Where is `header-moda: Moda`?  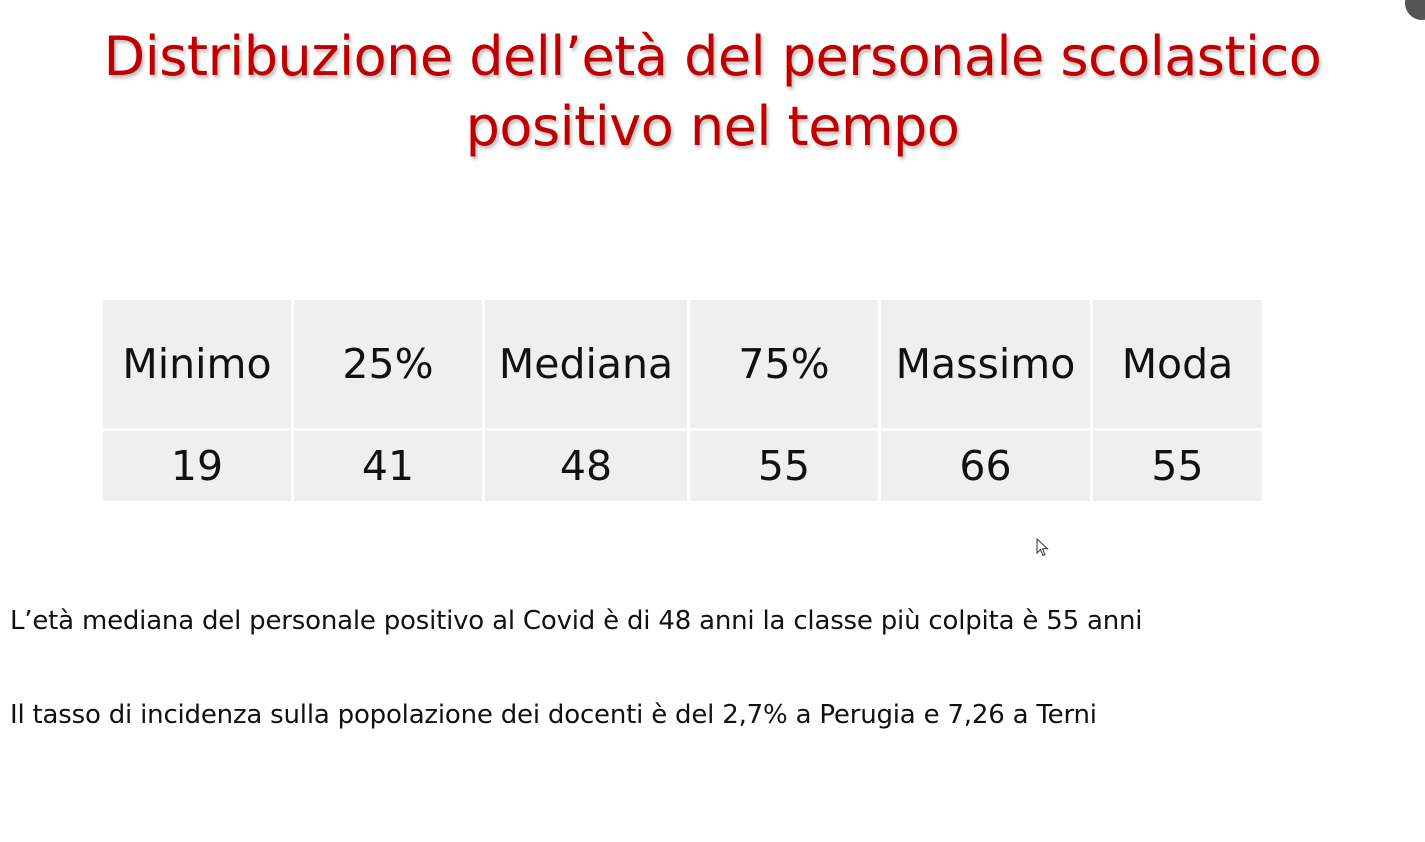 header-moda: Moda is located at coordinates (1177, 364).